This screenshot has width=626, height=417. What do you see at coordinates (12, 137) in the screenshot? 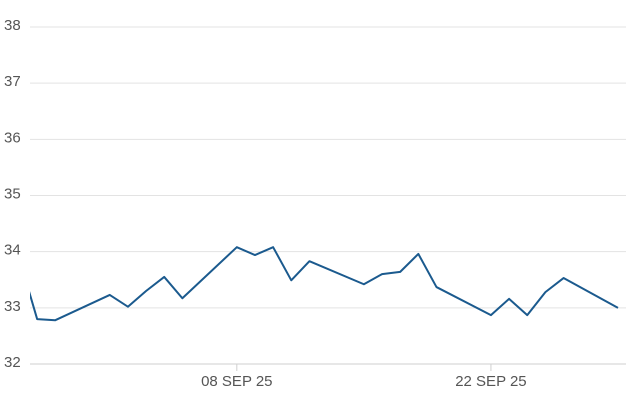
I see `y-tick-label: 36` at bounding box center [12, 137].